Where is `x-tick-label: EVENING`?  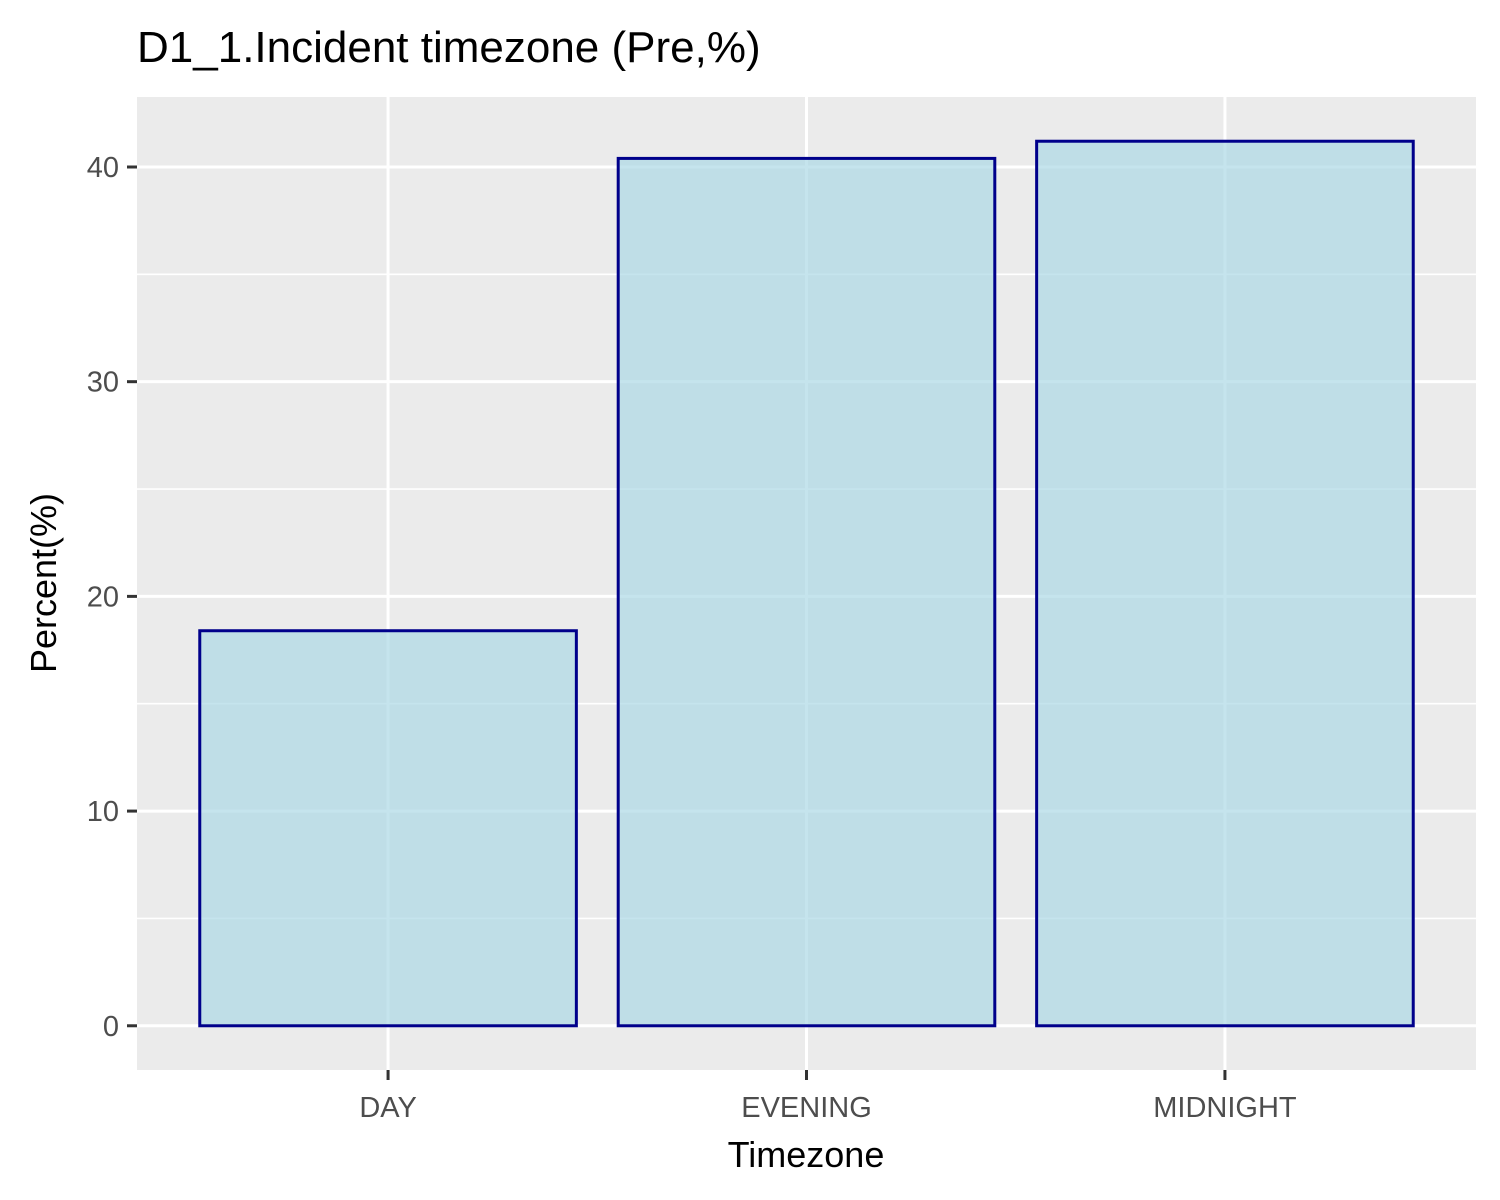
x-tick-label: EVENING is located at coordinates (806, 1108).